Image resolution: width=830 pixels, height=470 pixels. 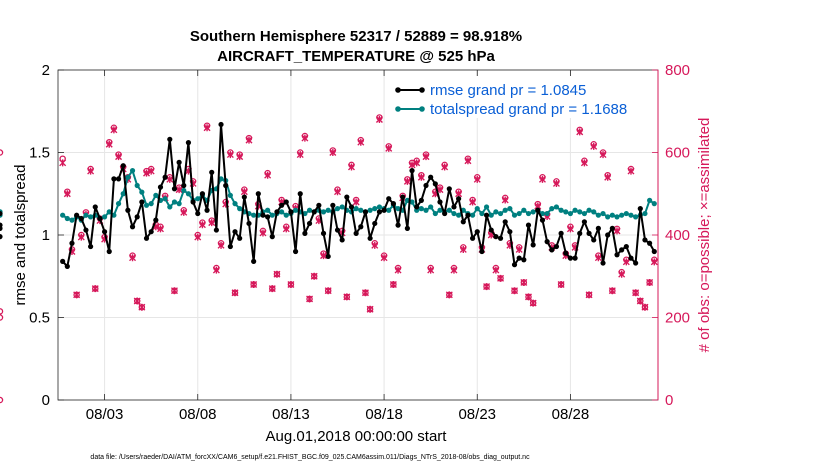 What do you see at coordinates (398, 109) in the screenshot?
I see `legend-totalspread-marker` at bounding box center [398, 109].